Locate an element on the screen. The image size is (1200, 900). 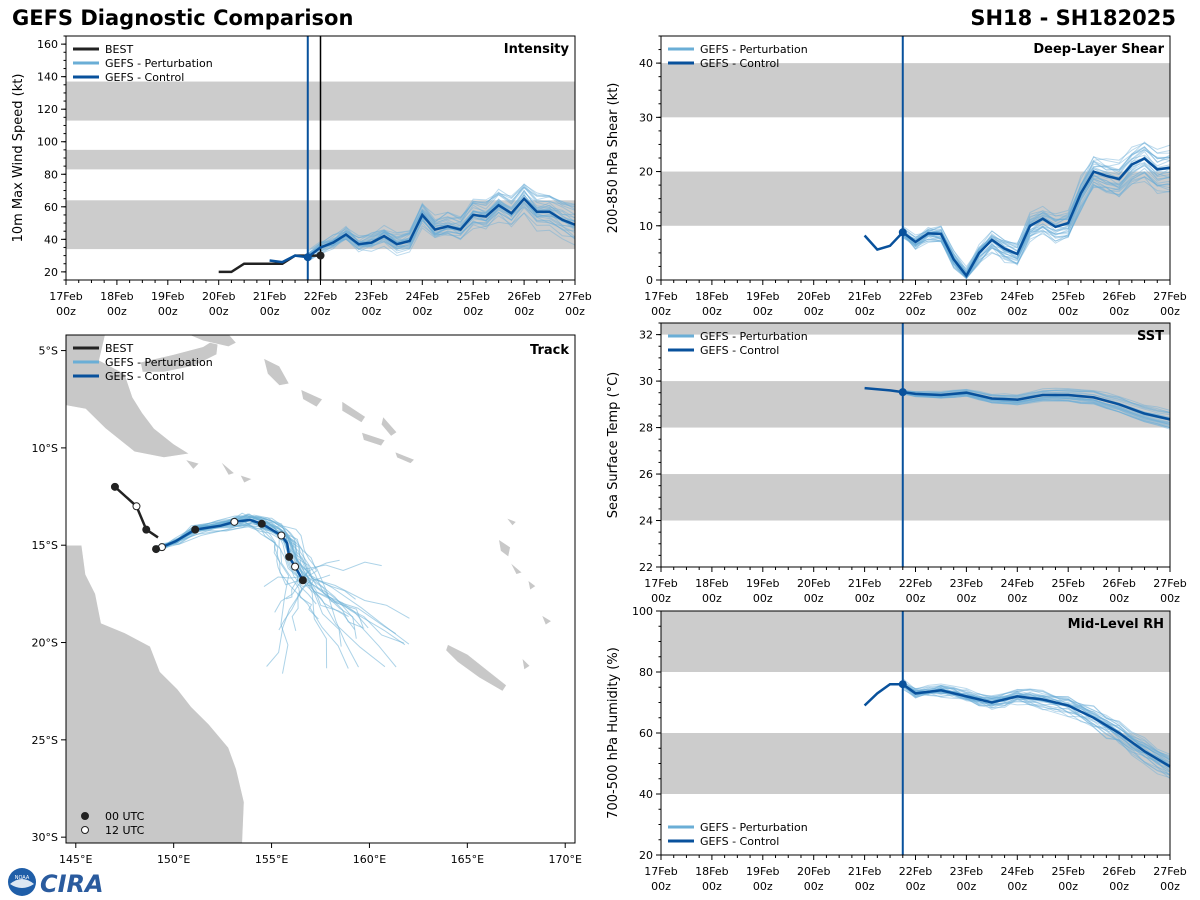
x-tick-label: 24Feb is located at coordinates (422, 296).